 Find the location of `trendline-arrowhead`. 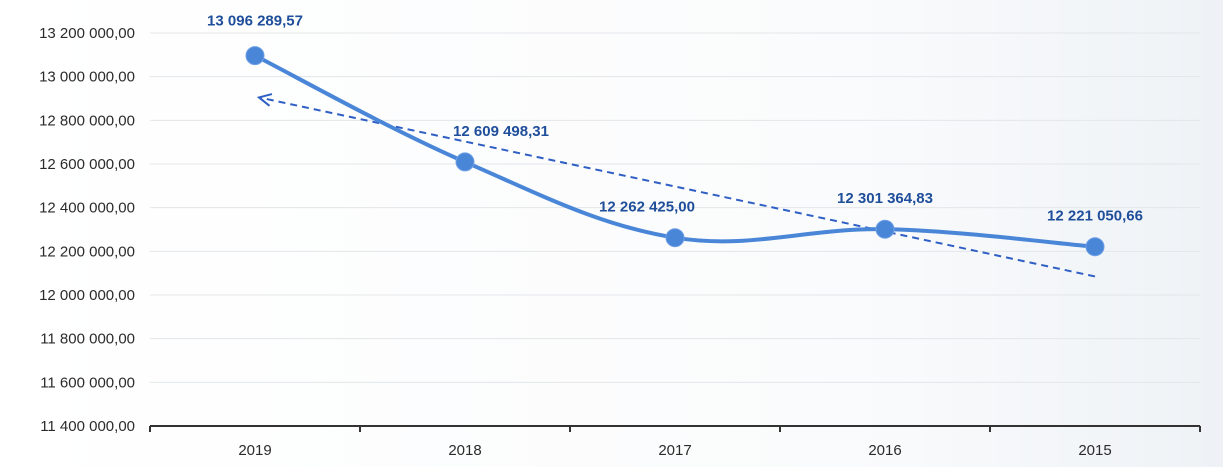

trendline-arrowhead is located at coordinates (264, 100).